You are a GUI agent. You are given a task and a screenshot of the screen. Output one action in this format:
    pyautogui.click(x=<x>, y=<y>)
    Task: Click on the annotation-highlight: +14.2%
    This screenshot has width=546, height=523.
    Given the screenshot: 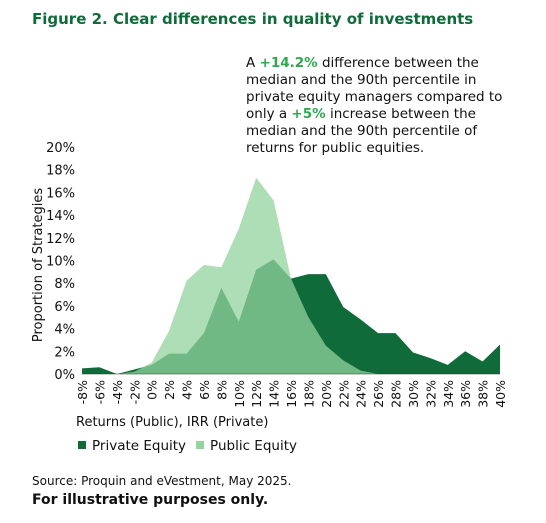 What is the action you would take?
    pyautogui.click(x=288, y=63)
    